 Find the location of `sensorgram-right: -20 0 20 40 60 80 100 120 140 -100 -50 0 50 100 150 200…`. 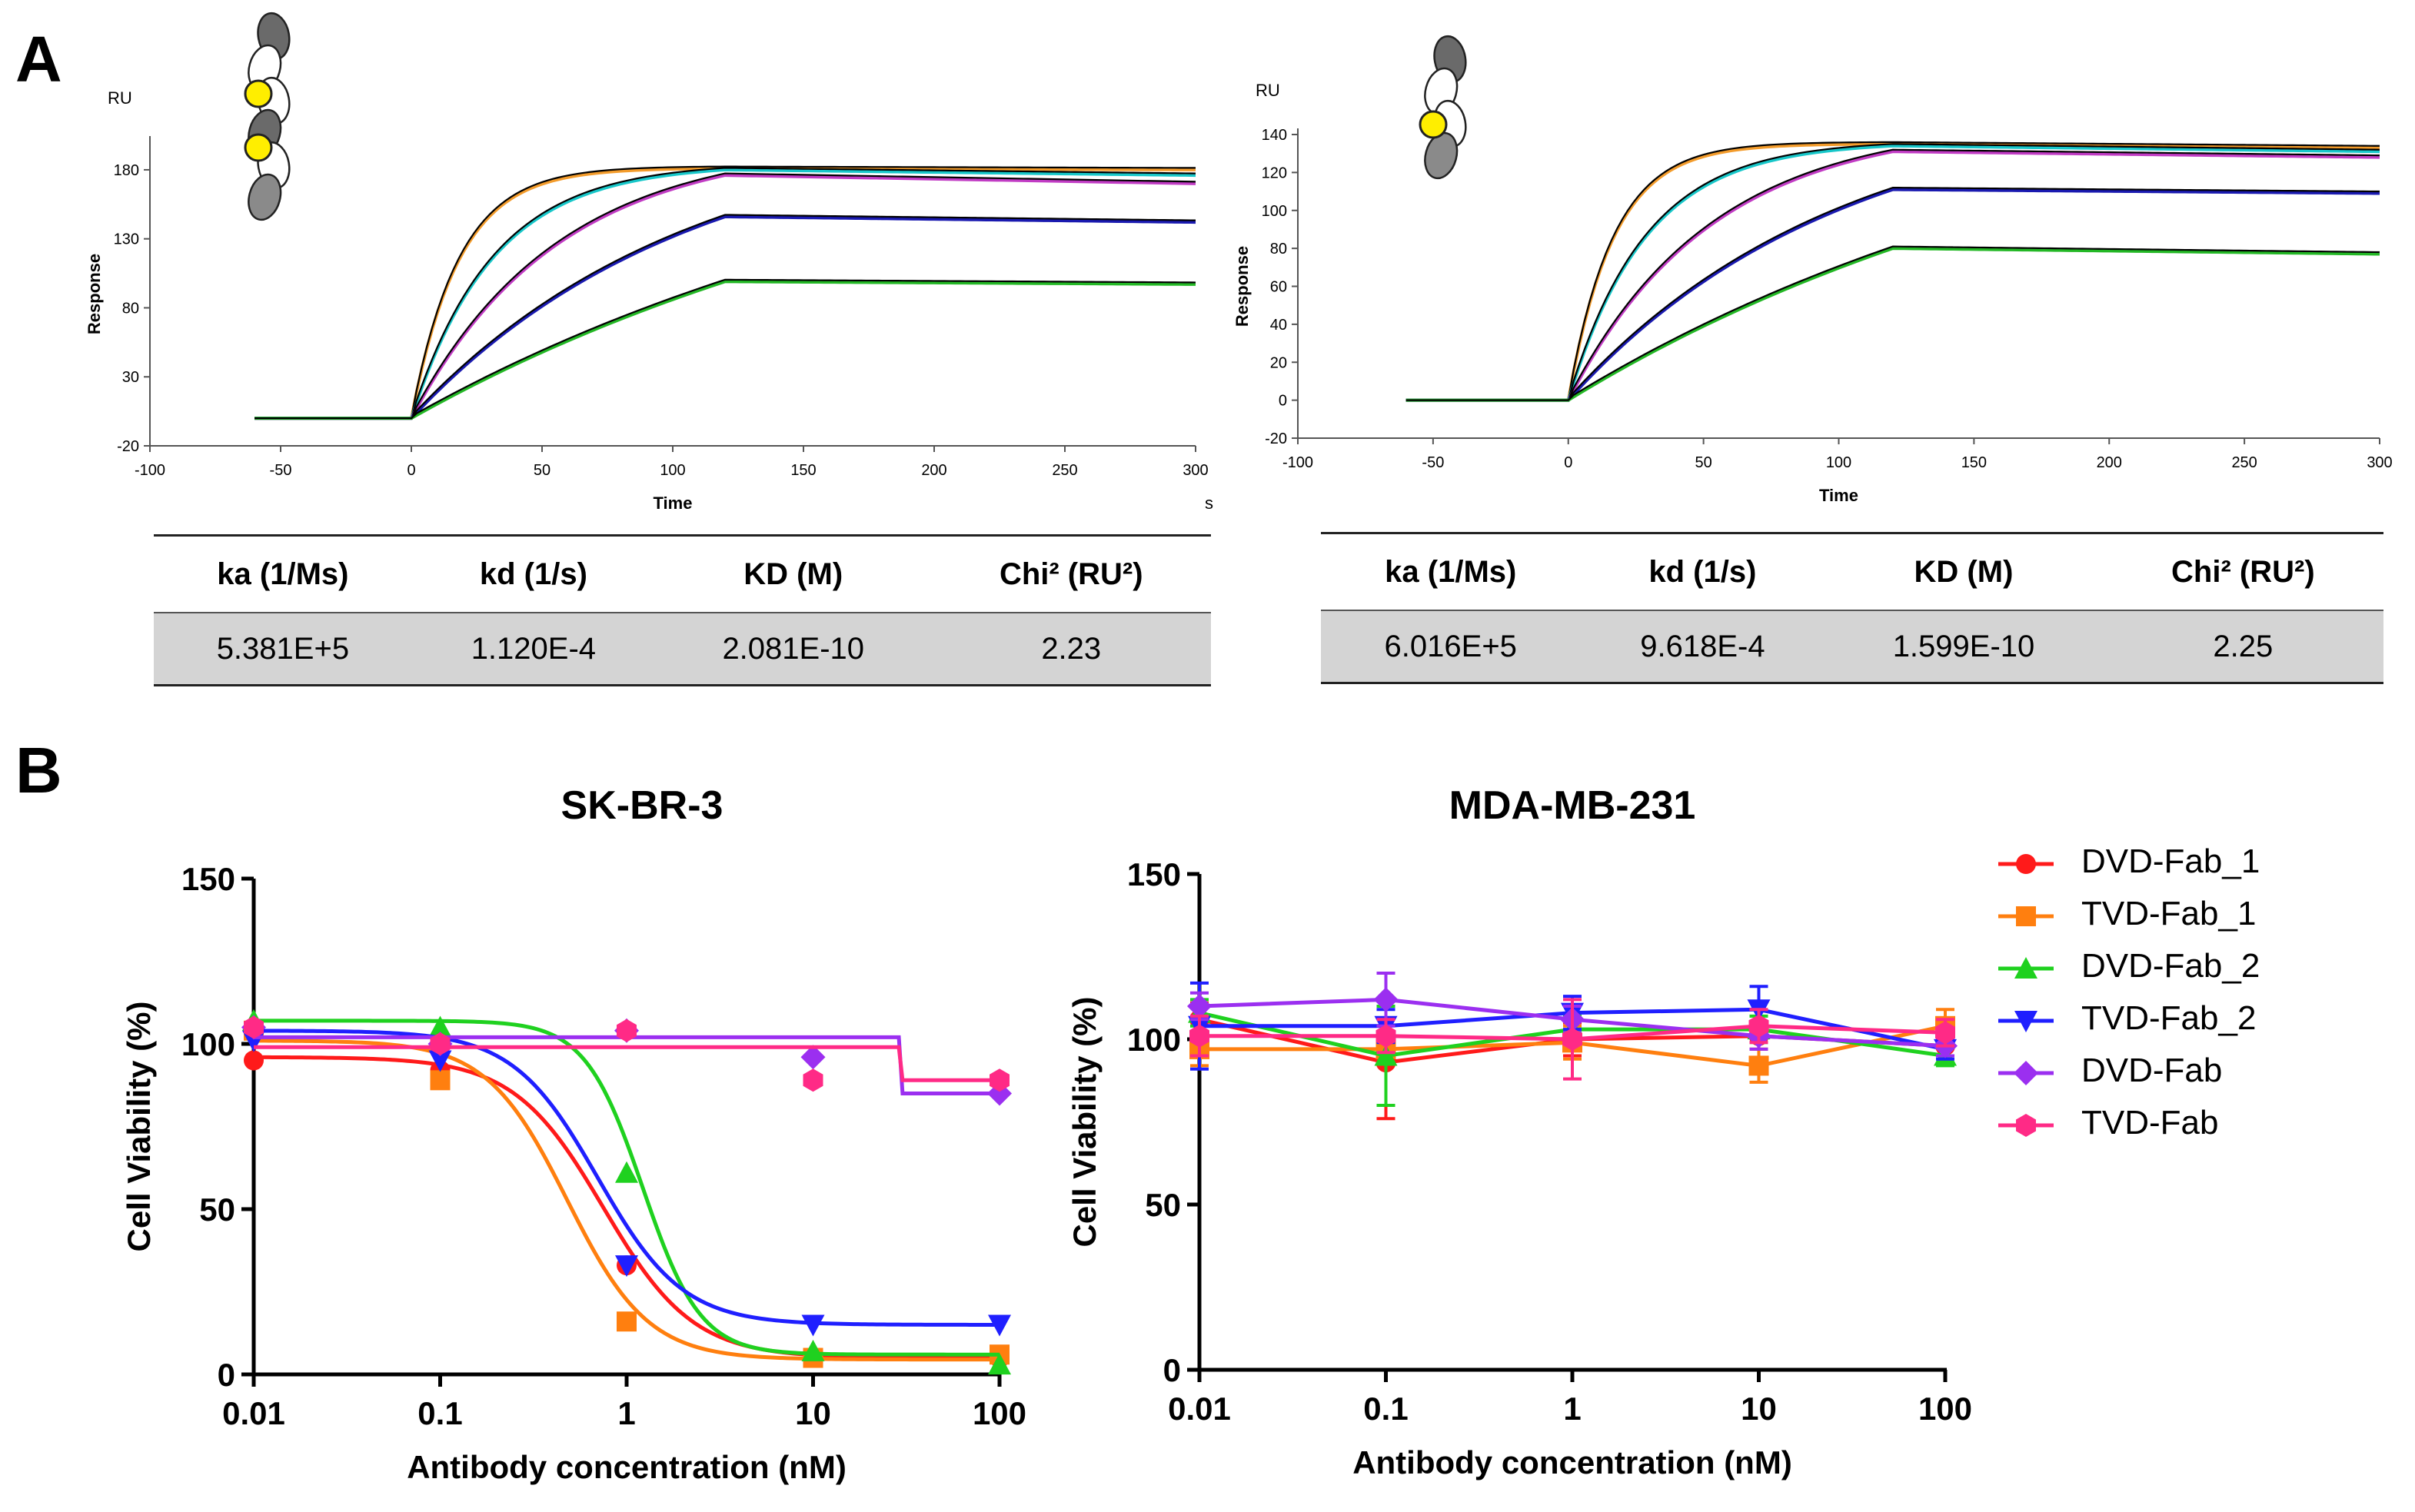

sensorgram-right: -20 0 20 40 60 80 100 120 140 -100 -50 0 50 100 150 200… is located at coordinates (1812, 270).